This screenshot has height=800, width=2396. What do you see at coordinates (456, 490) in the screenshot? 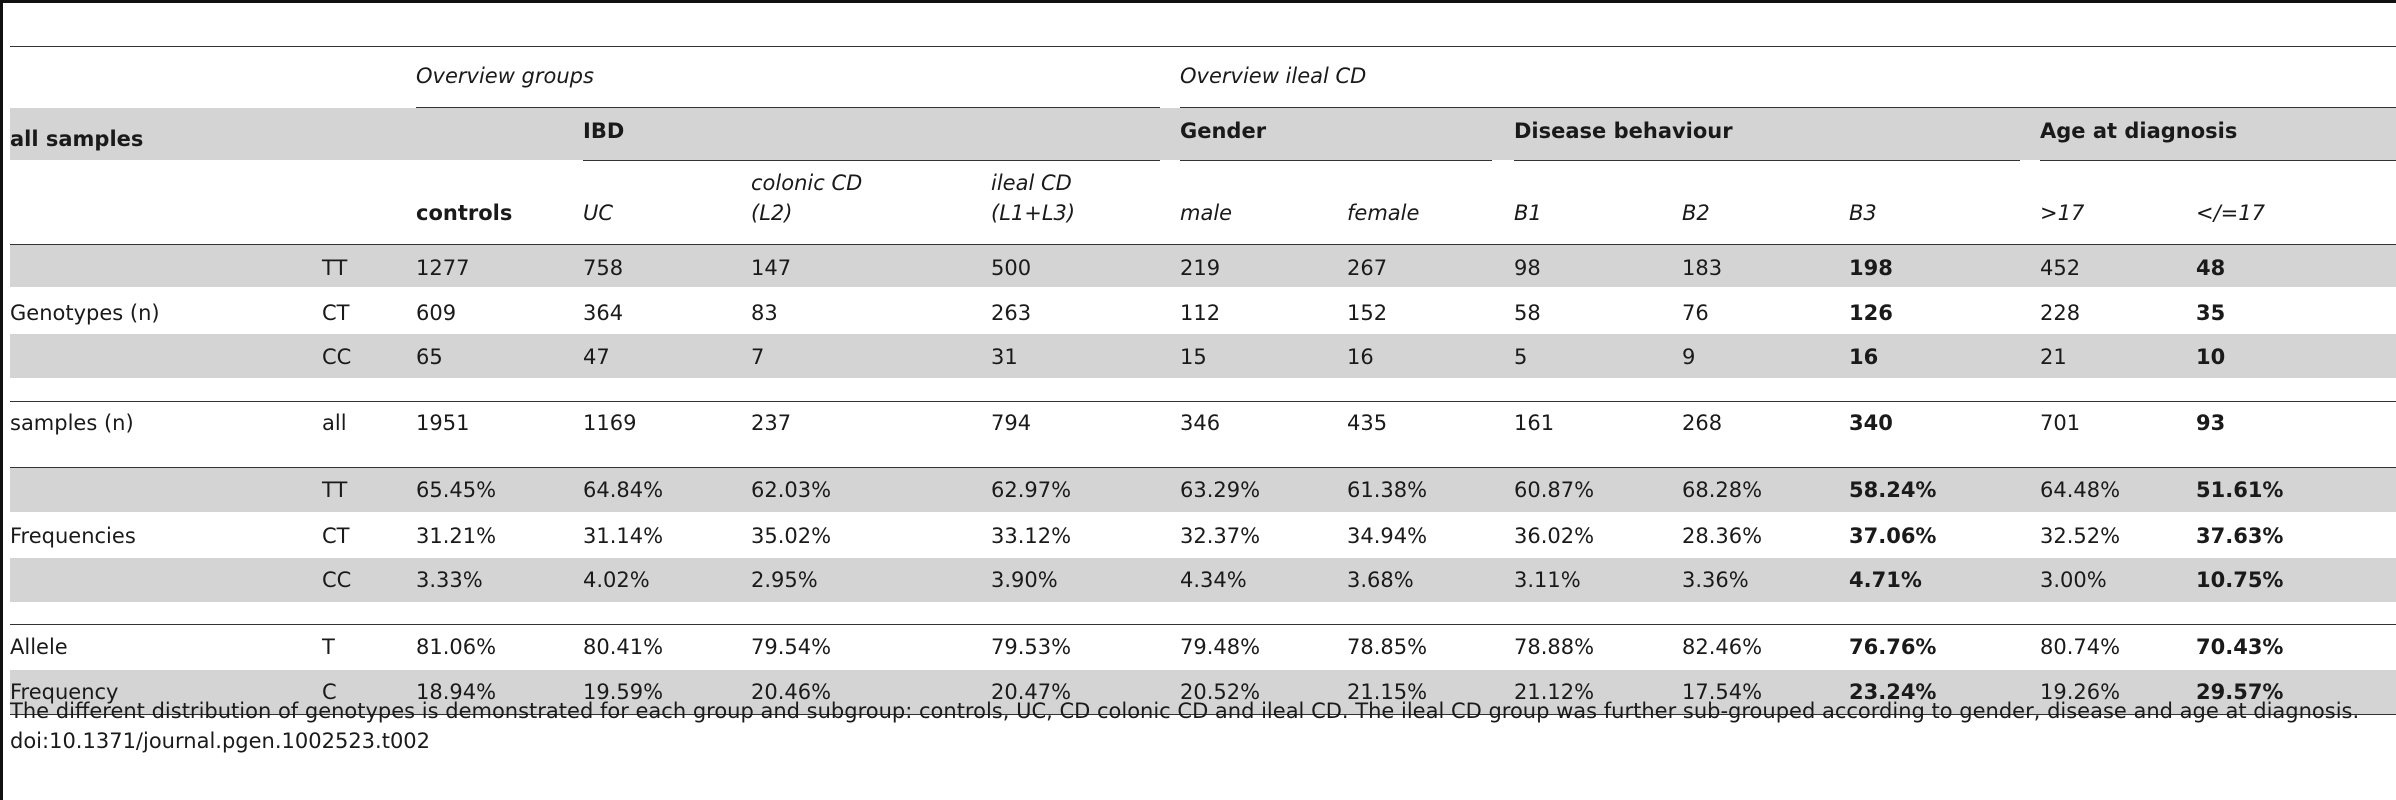
I see `table-cell: 65.45%` at bounding box center [456, 490].